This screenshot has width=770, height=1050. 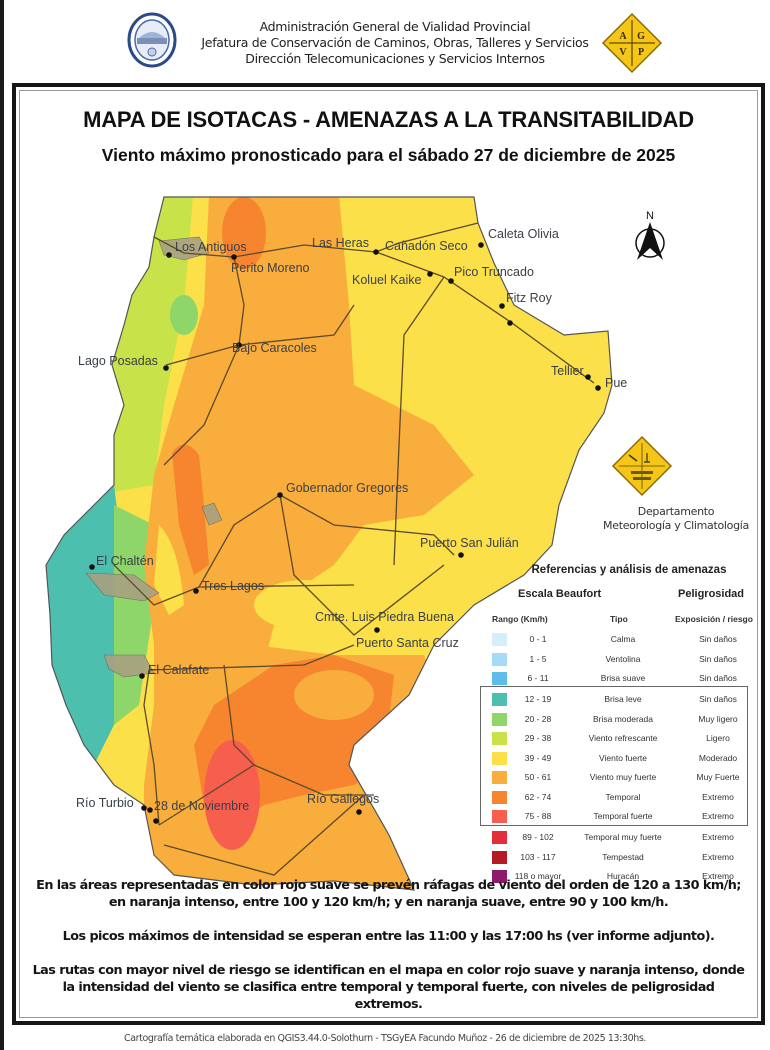 What do you see at coordinates (676, 511) in the screenshot?
I see `met-line-1: Departamento` at bounding box center [676, 511].